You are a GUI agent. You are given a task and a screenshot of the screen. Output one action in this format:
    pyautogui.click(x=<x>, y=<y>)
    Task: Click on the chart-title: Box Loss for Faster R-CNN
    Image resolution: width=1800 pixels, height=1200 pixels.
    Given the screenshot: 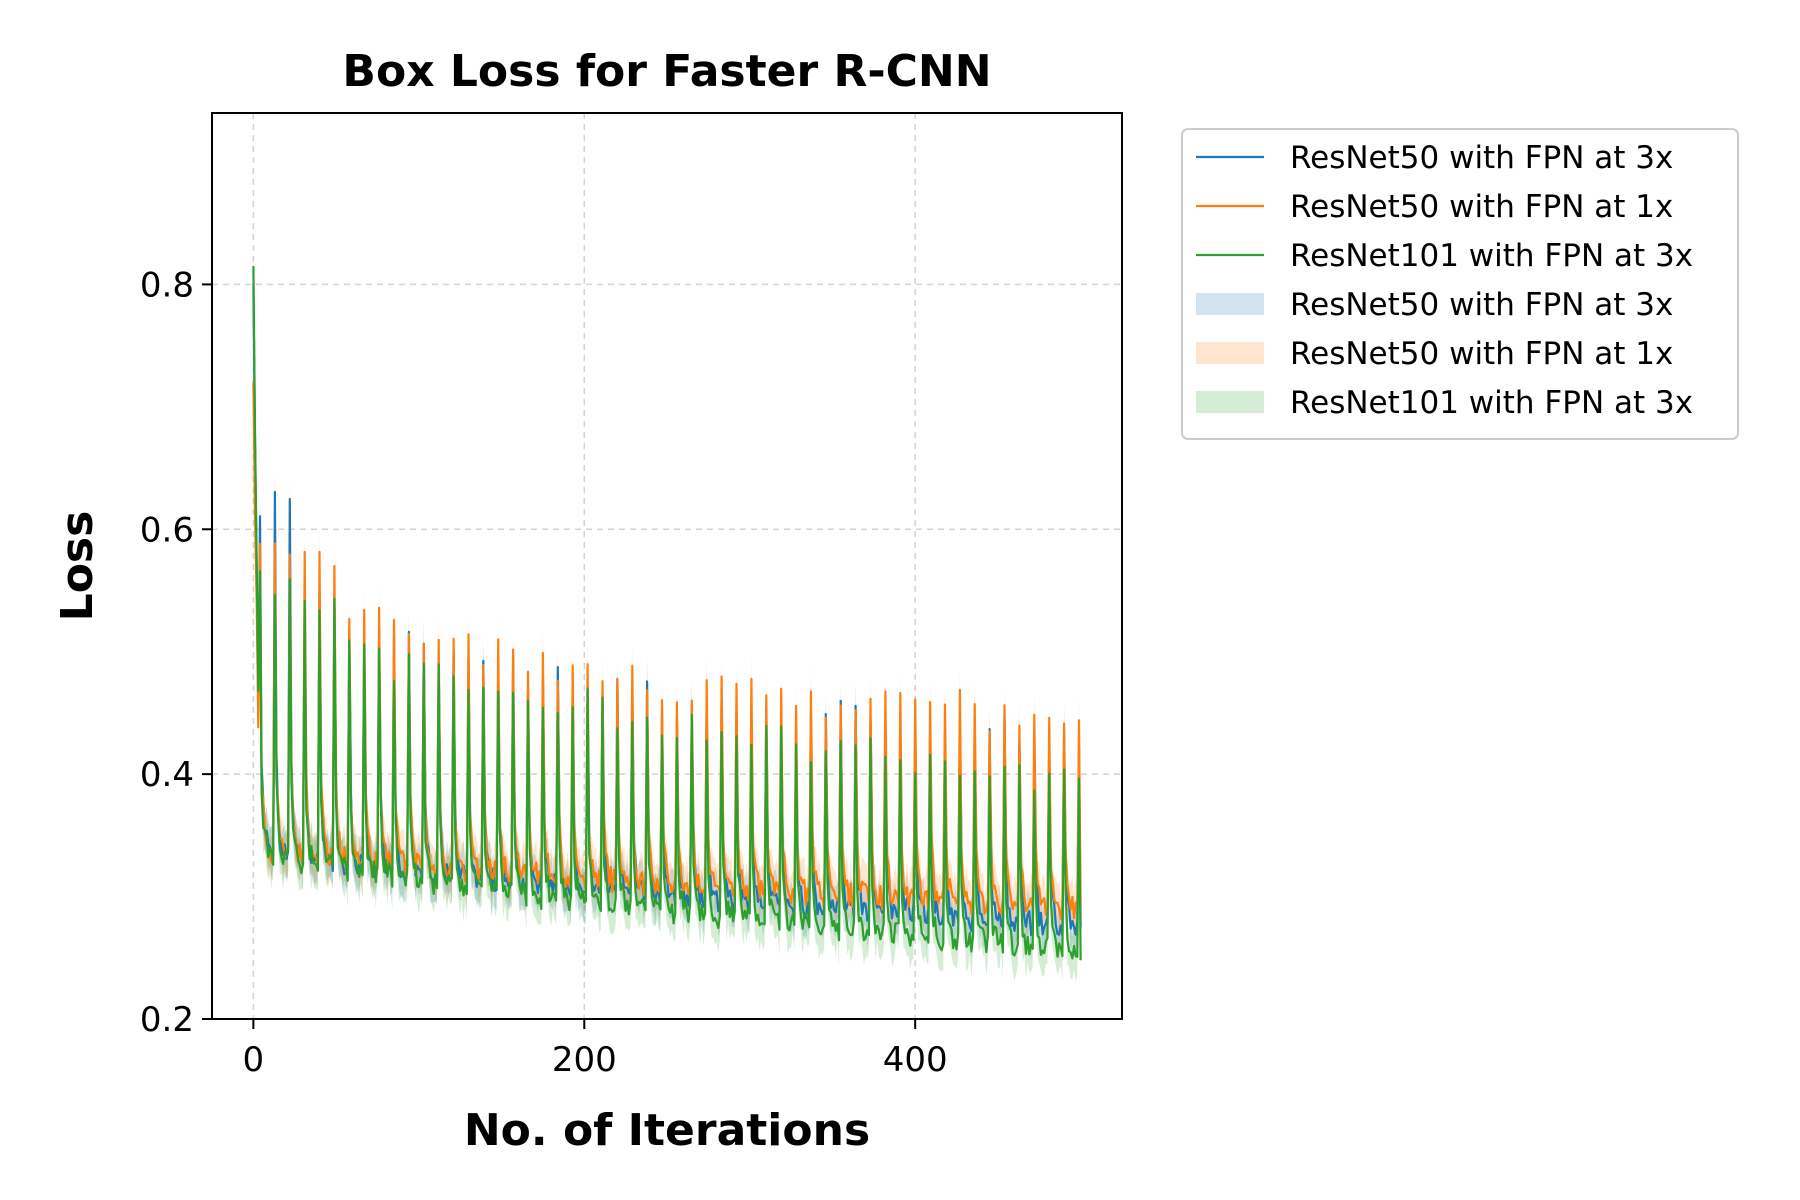 What is the action you would take?
    pyautogui.click(x=666, y=71)
    